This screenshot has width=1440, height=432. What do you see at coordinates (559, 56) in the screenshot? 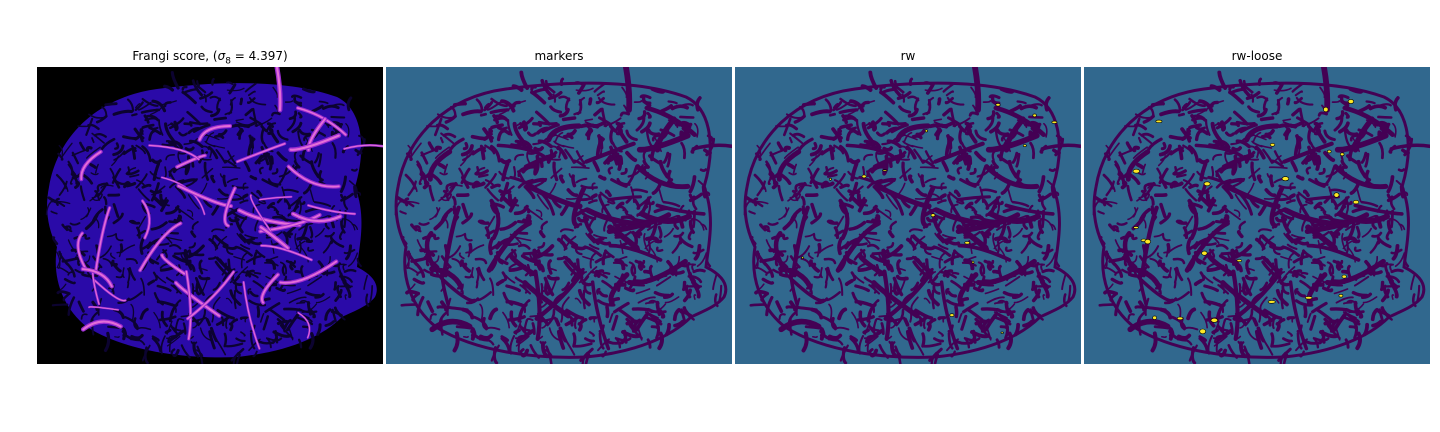
I see `panel-title-markers: markers` at bounding box center [559, 56].